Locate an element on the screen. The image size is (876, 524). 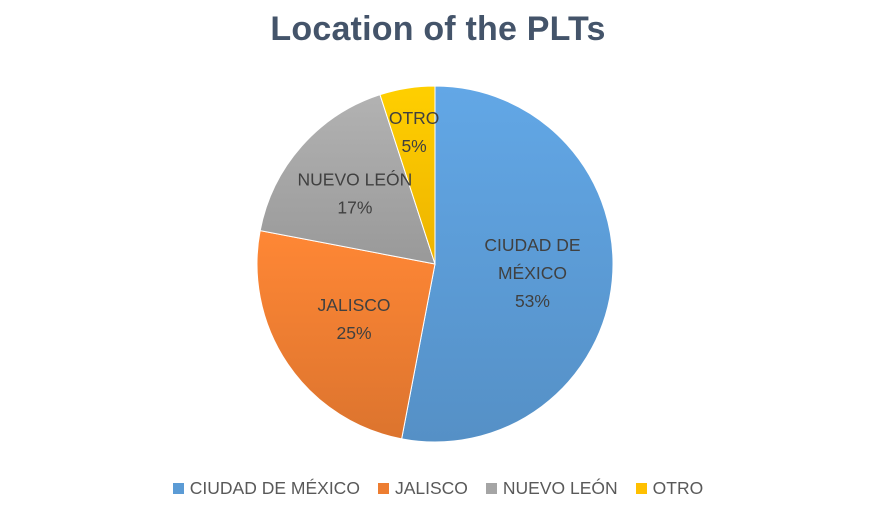
data-label-nuevo-leon: NUEVO LEÓN 17% is located at coordinates (355, 192).